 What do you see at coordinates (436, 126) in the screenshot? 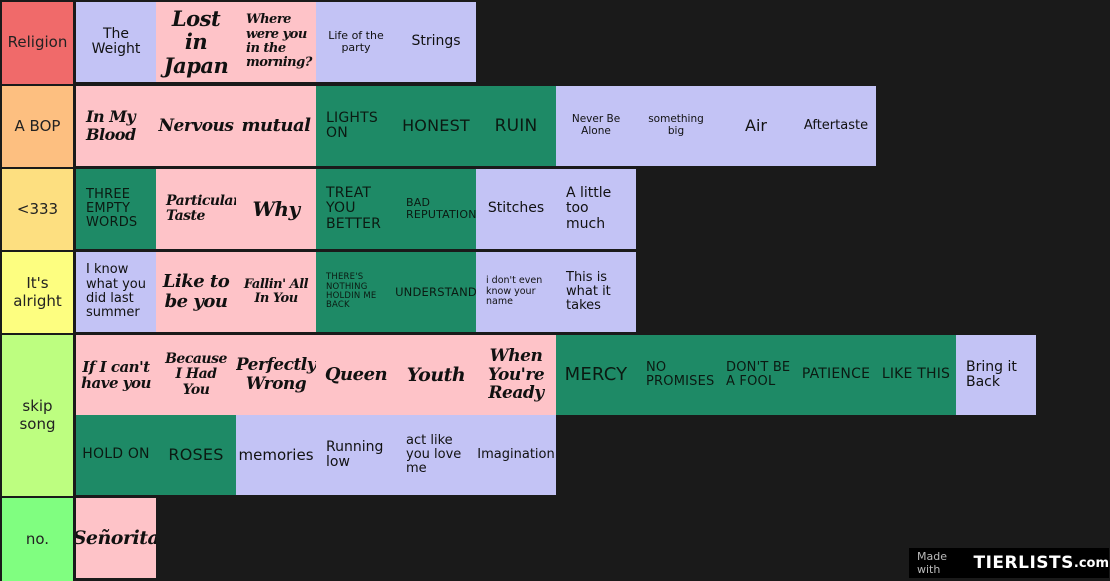
I see `tier-item: HONEST` at bounding box center [436, 126].